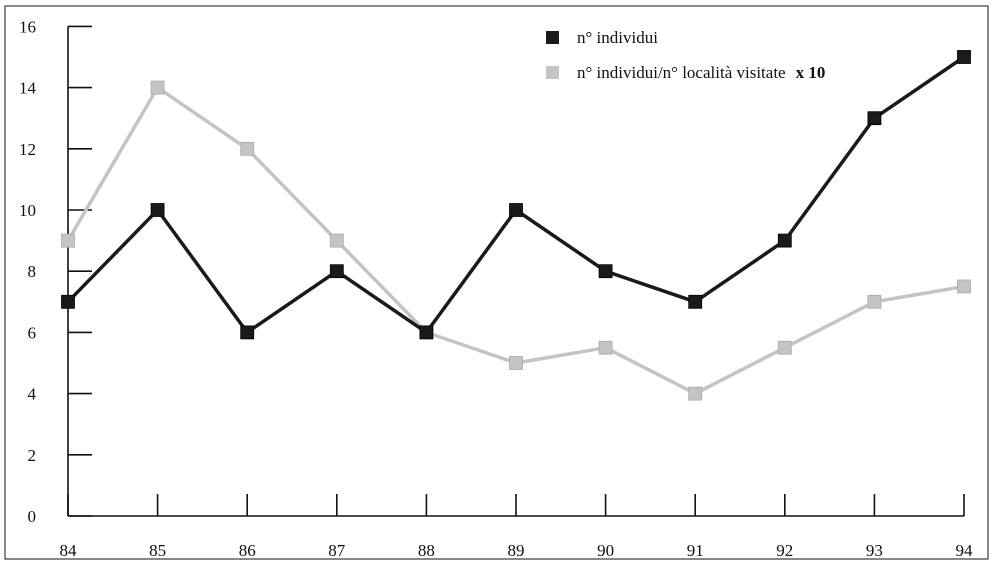 The width and height of the screenshot is (994, 565). I want to click on x-tick-label: 92, so click(784, 550).